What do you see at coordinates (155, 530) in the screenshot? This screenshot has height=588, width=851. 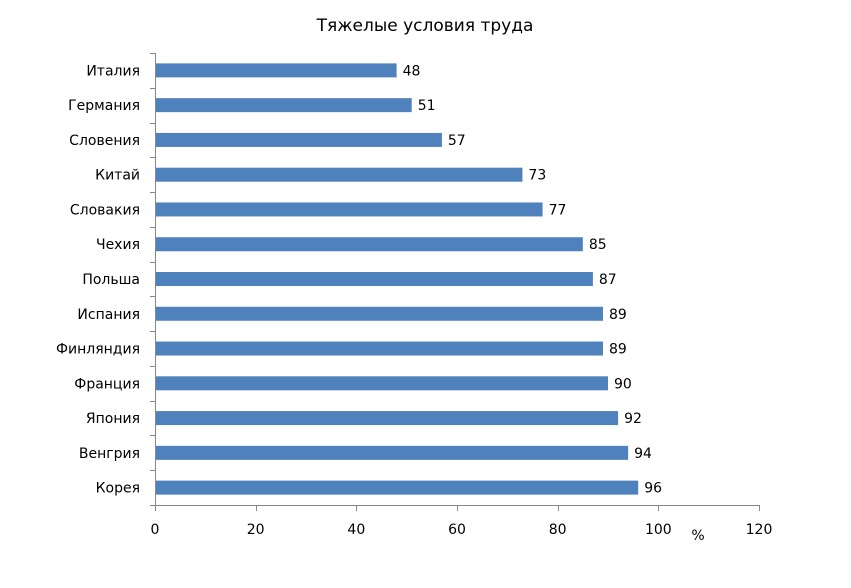 I see `x-tick-label: 0` at bounding box center [155, 530].